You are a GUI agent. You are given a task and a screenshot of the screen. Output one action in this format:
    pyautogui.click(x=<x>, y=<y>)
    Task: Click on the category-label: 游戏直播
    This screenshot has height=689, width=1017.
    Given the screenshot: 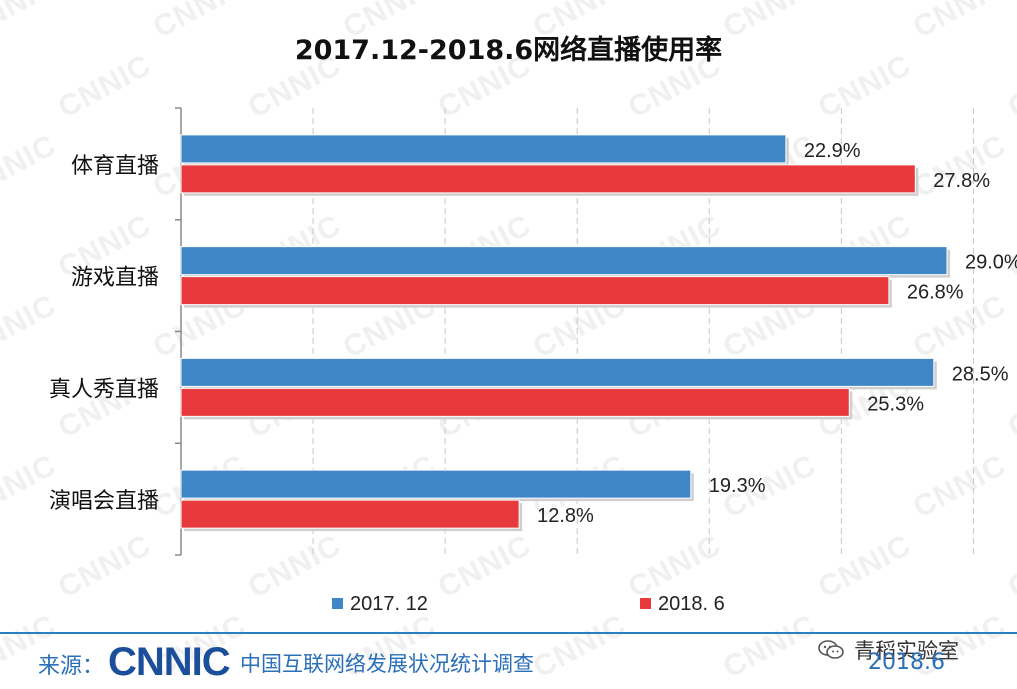 What is the action you would take?
    pyautogui.click(x=115, y=278)
    